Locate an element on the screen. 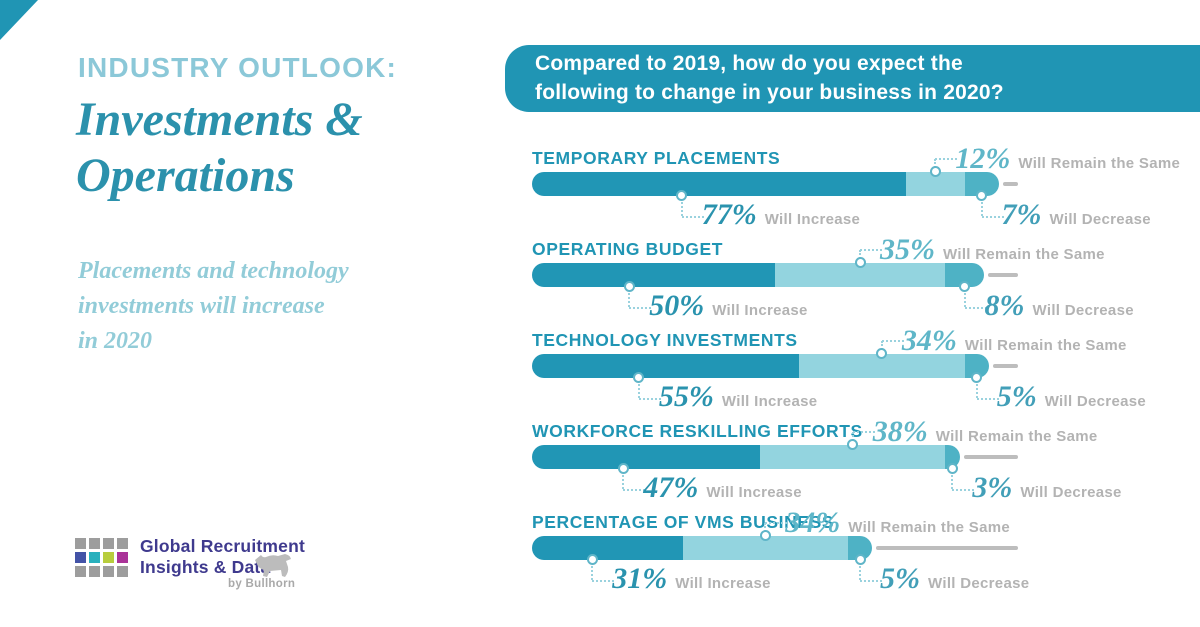  category-label: WORKFORCE RESKILLING EFFORTS is located at coordinates (697, 431).